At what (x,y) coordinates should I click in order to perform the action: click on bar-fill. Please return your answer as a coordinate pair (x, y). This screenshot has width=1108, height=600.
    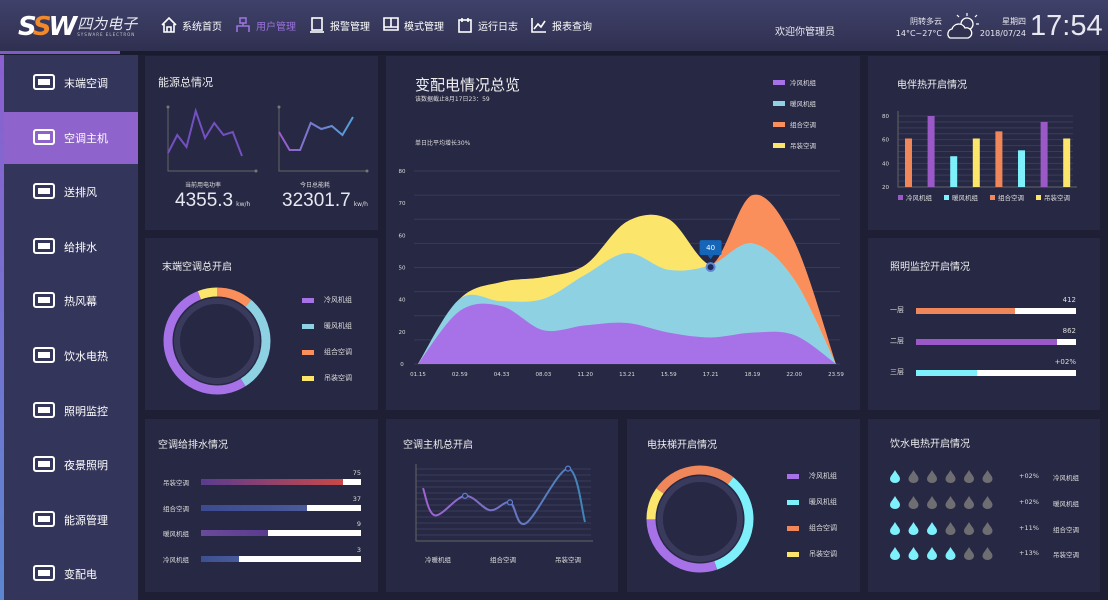
    Looking at the image, I should click on (272, 482).